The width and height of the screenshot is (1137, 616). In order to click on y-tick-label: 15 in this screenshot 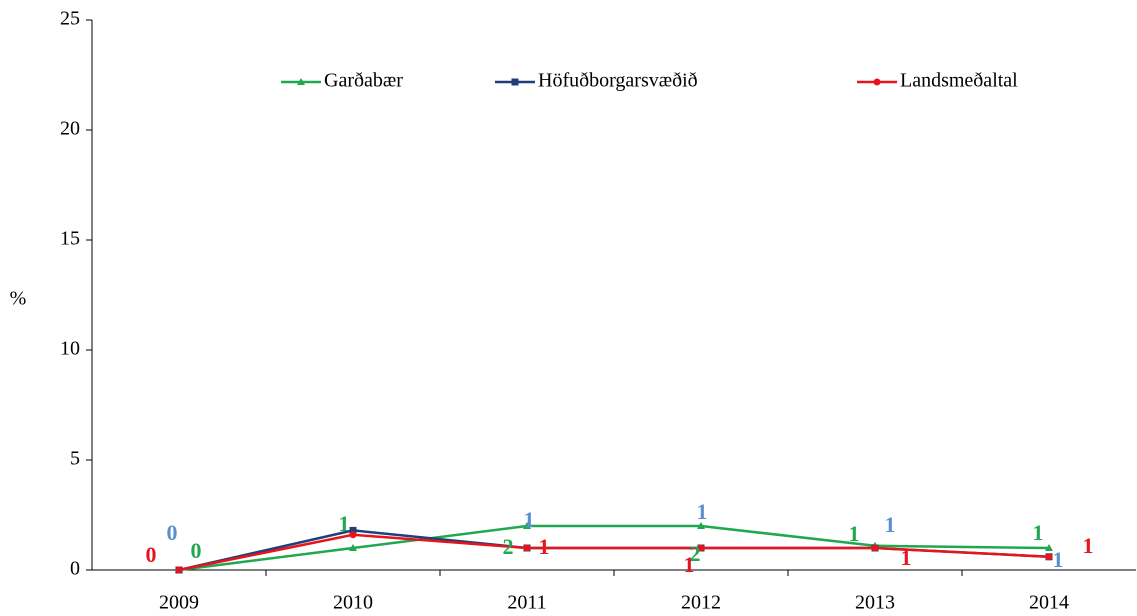, I will do `click(70, 239)`.